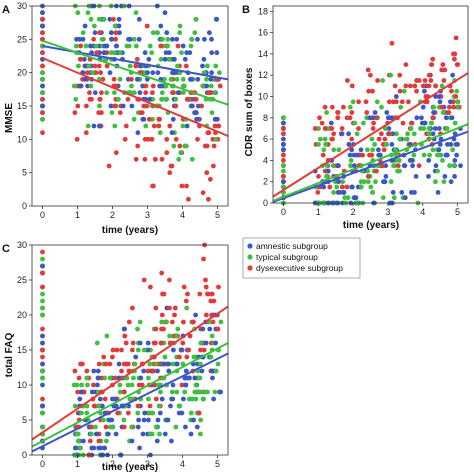 Image resolution: width=474 pixels, height=474 pixels. What do you see at coordinates (6, 10) in the screenshot?
I see `panel-a-label: A` at bounding box center [6, 10].